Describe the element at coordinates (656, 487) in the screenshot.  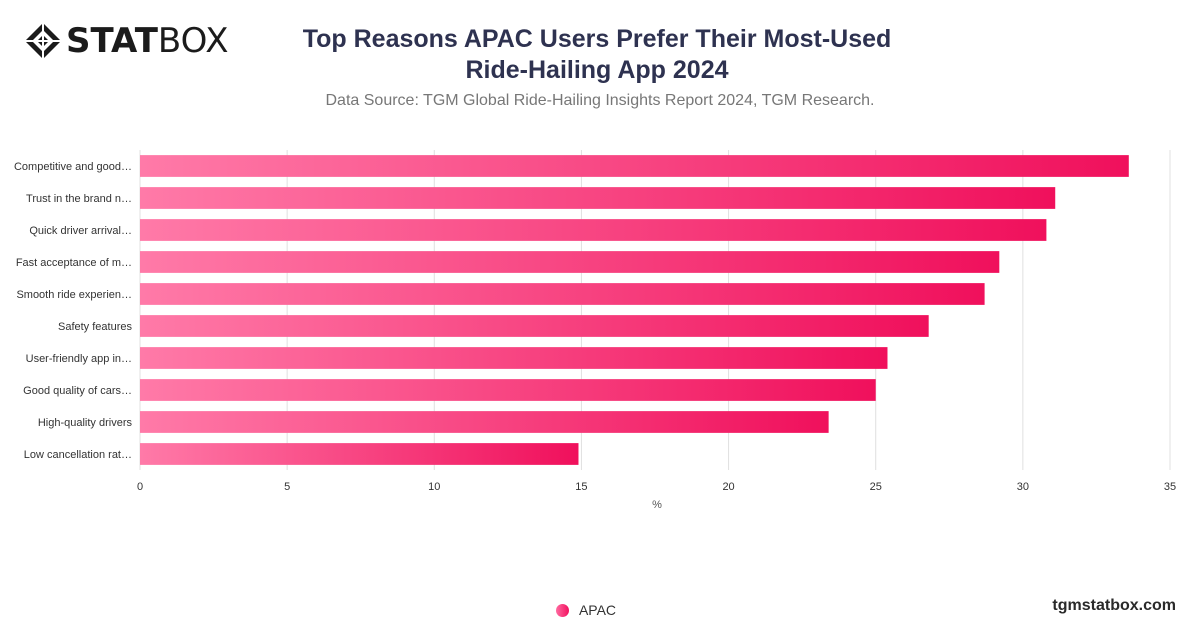
I see `x-axis-ticks: 0 5 10 15 20 25 30 35` at that location.